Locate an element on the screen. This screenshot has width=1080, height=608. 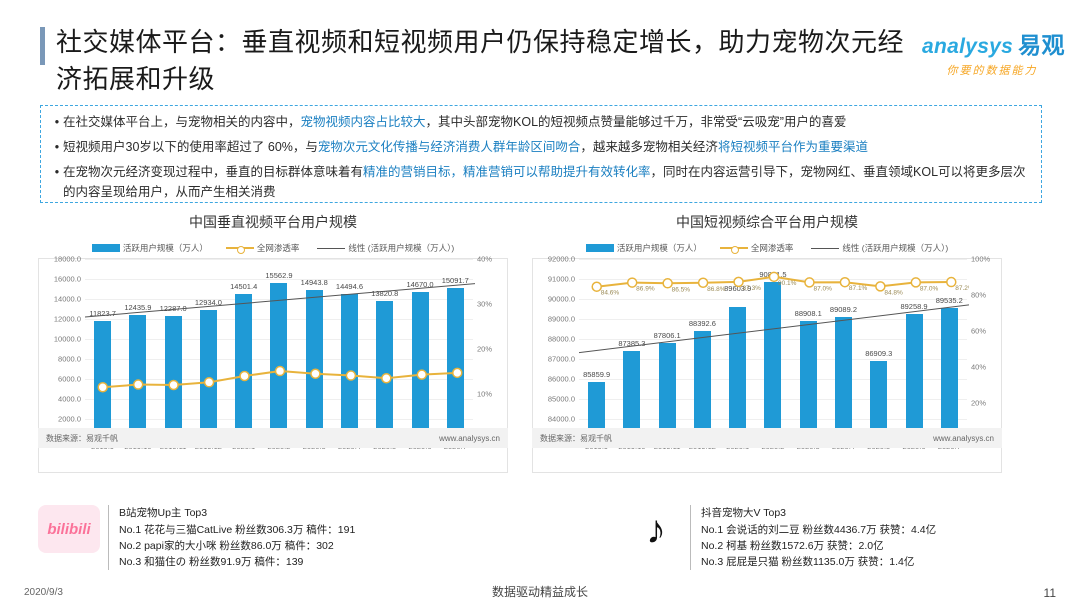
y-axis-tick: 88000.0 is located at coordinates (561, 339).